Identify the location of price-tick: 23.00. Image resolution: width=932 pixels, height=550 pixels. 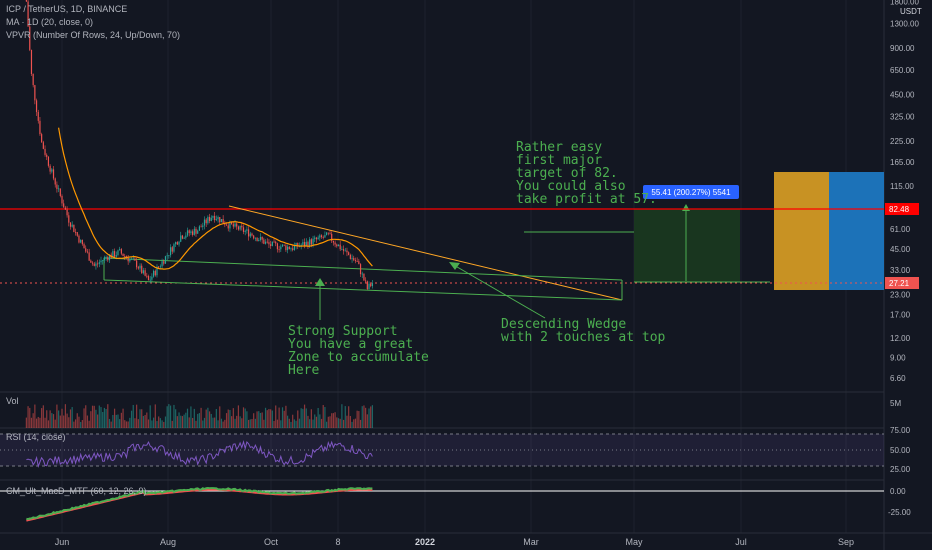
(900, 294).